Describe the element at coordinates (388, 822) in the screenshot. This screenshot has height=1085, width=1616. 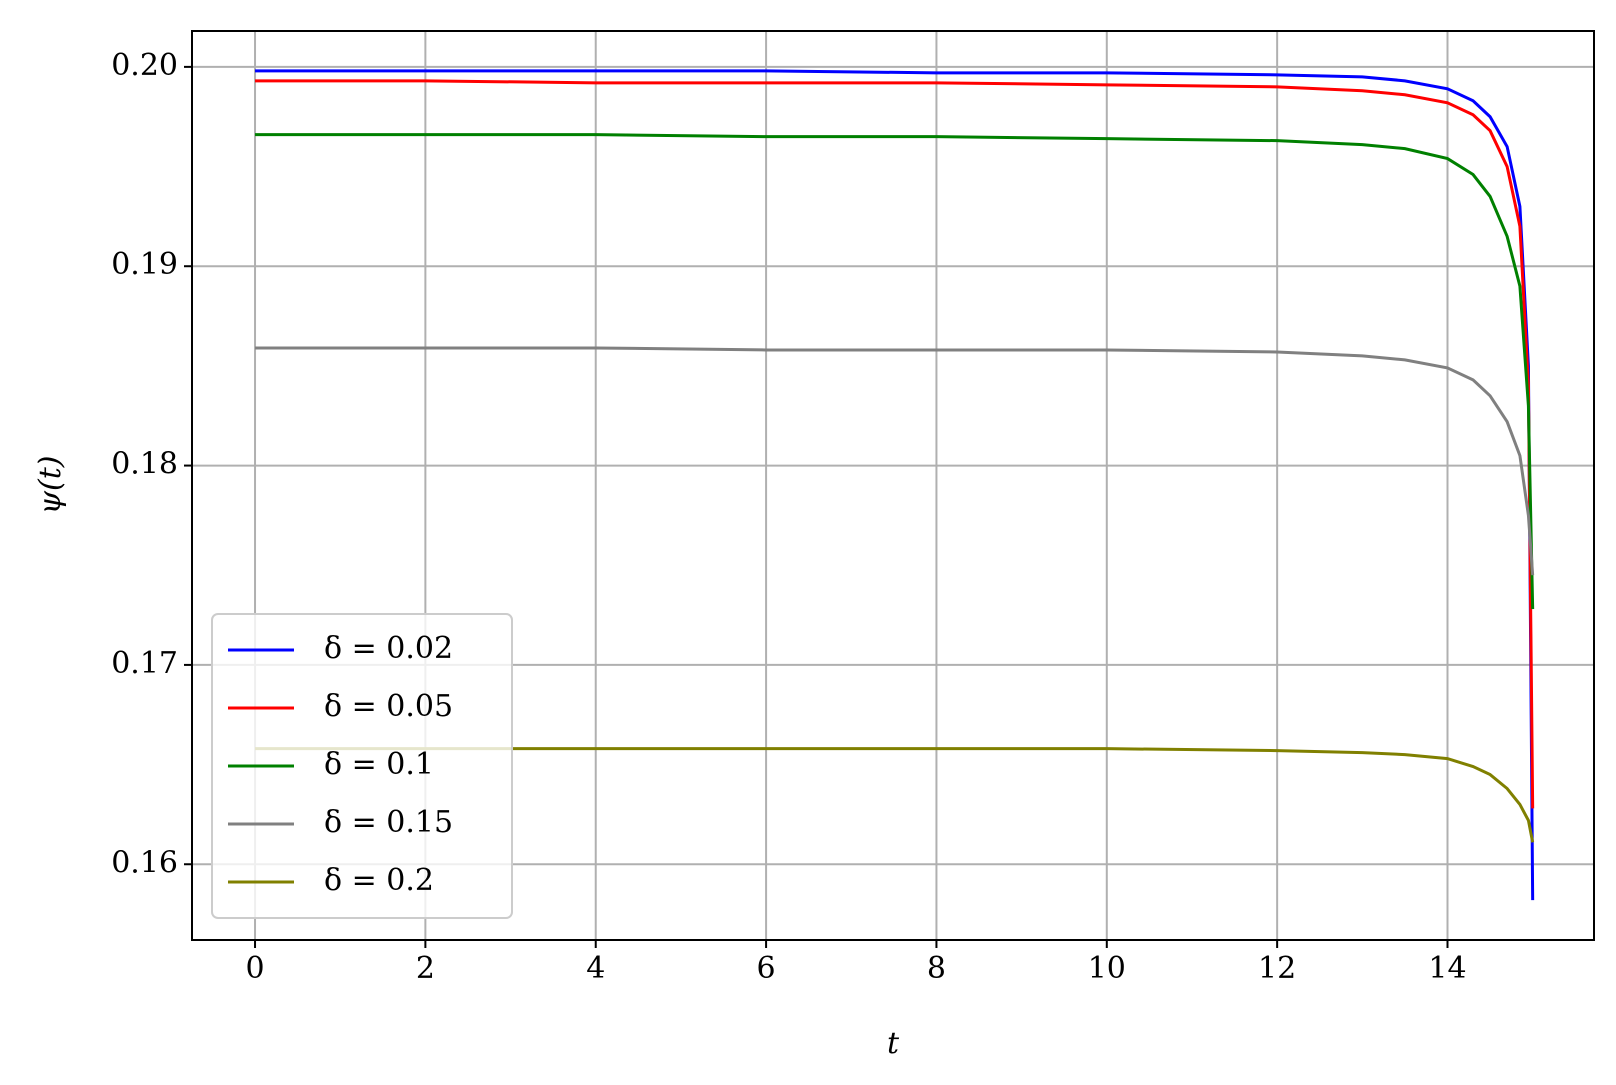
I see `legend-label: δ = 0.15` at that location.